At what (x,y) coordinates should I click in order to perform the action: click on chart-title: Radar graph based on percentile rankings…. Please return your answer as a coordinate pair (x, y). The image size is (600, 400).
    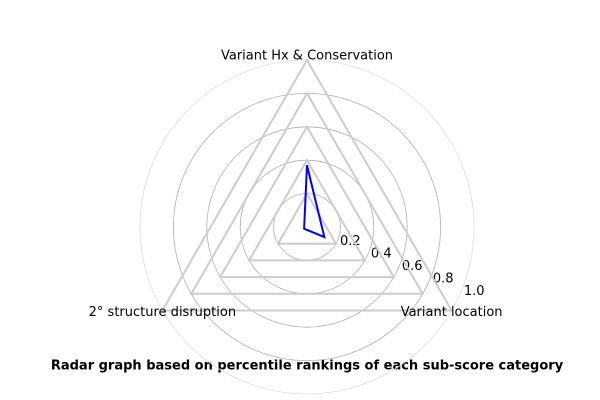
    Looking at the image, I should click on (307, 366).